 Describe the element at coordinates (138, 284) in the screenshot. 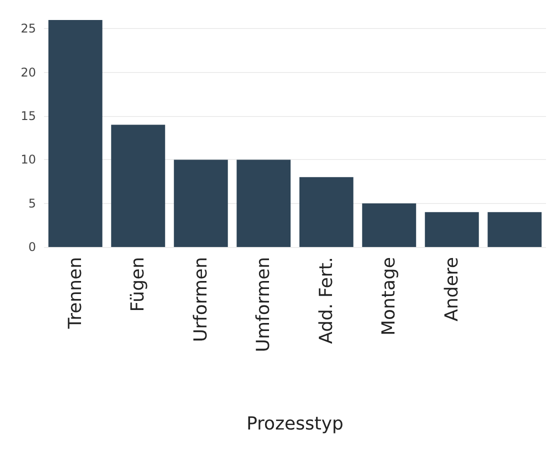

I see `x-tick-label: Fügen` at that location.